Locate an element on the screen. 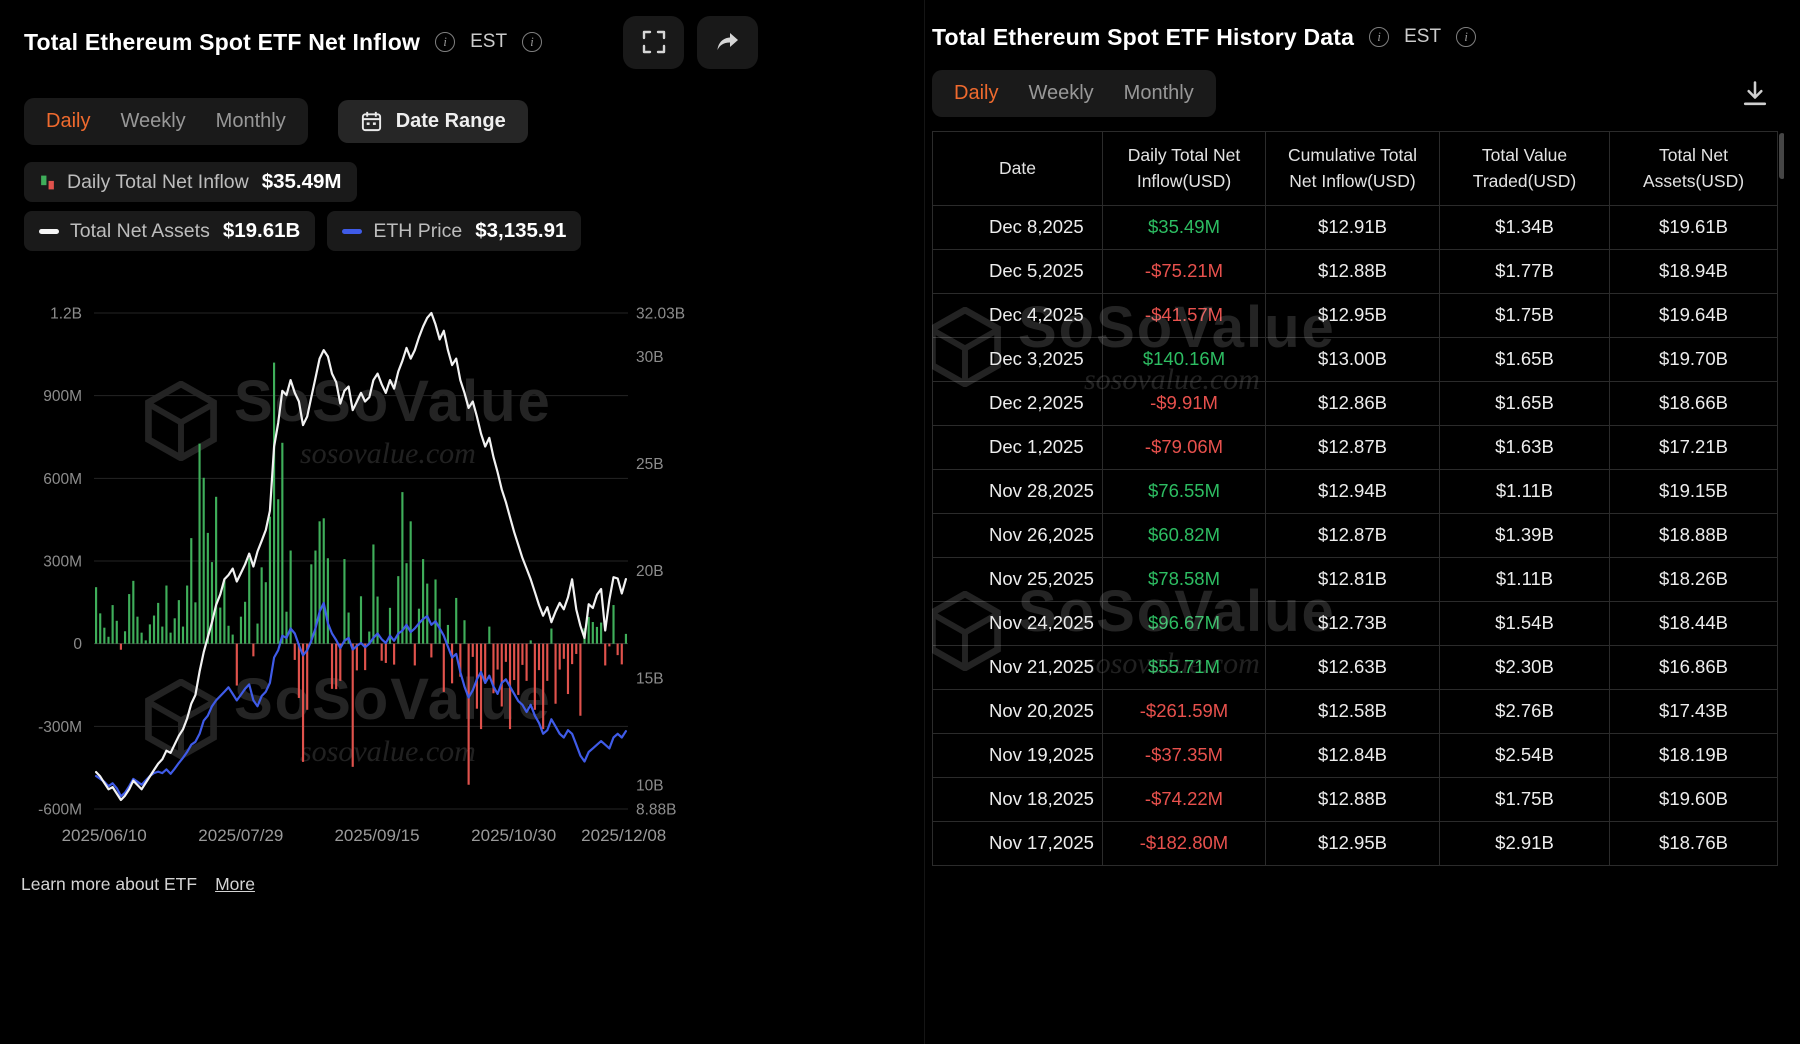  table-scrollbar is located at coordinates (1781, 156).